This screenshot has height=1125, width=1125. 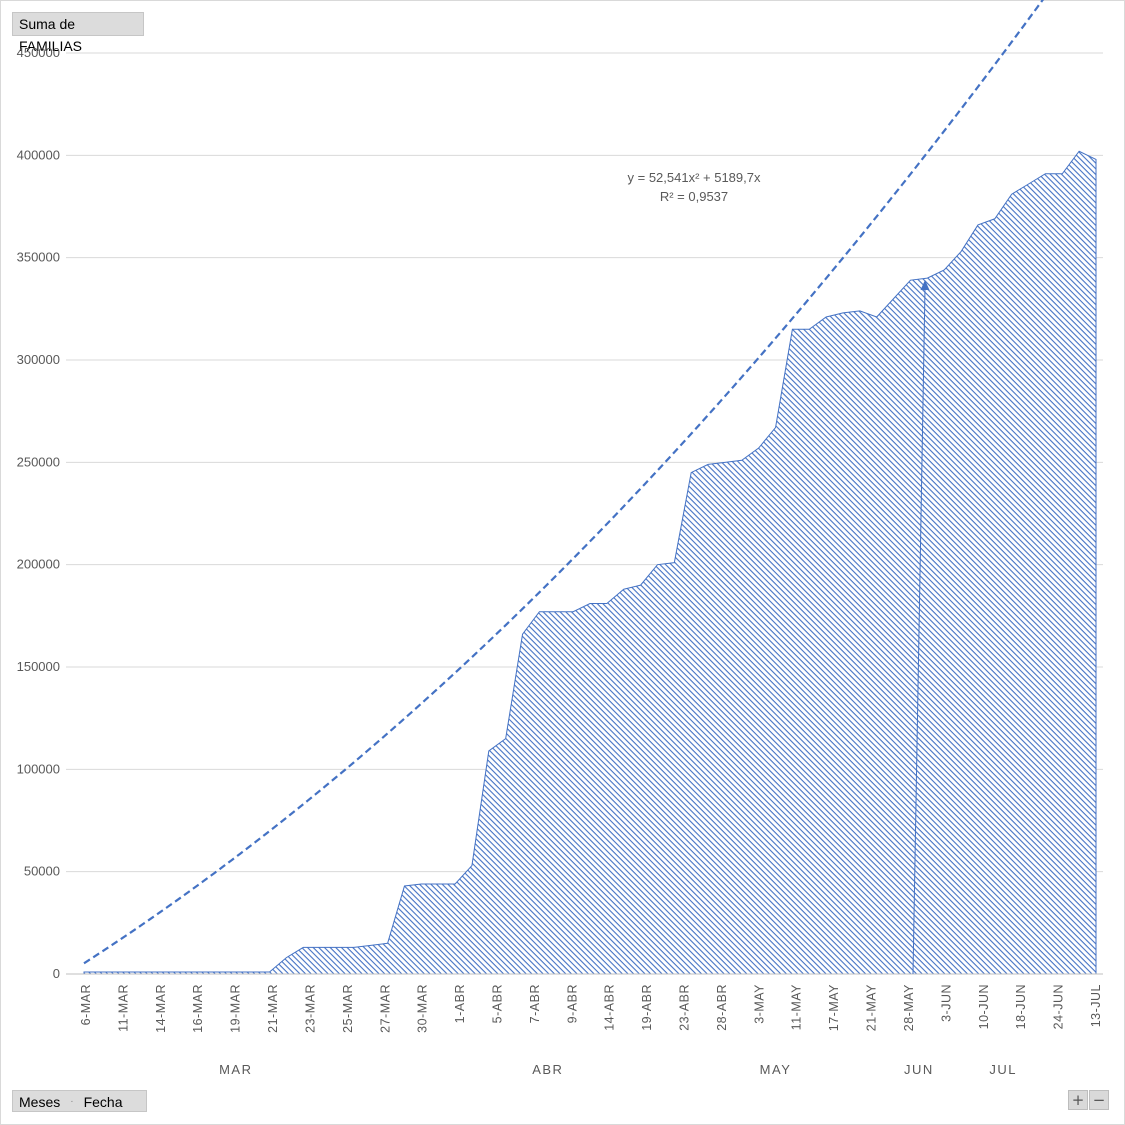 I want to click on x-tick-label: 9-ABR, so click(x=572, y=1003).